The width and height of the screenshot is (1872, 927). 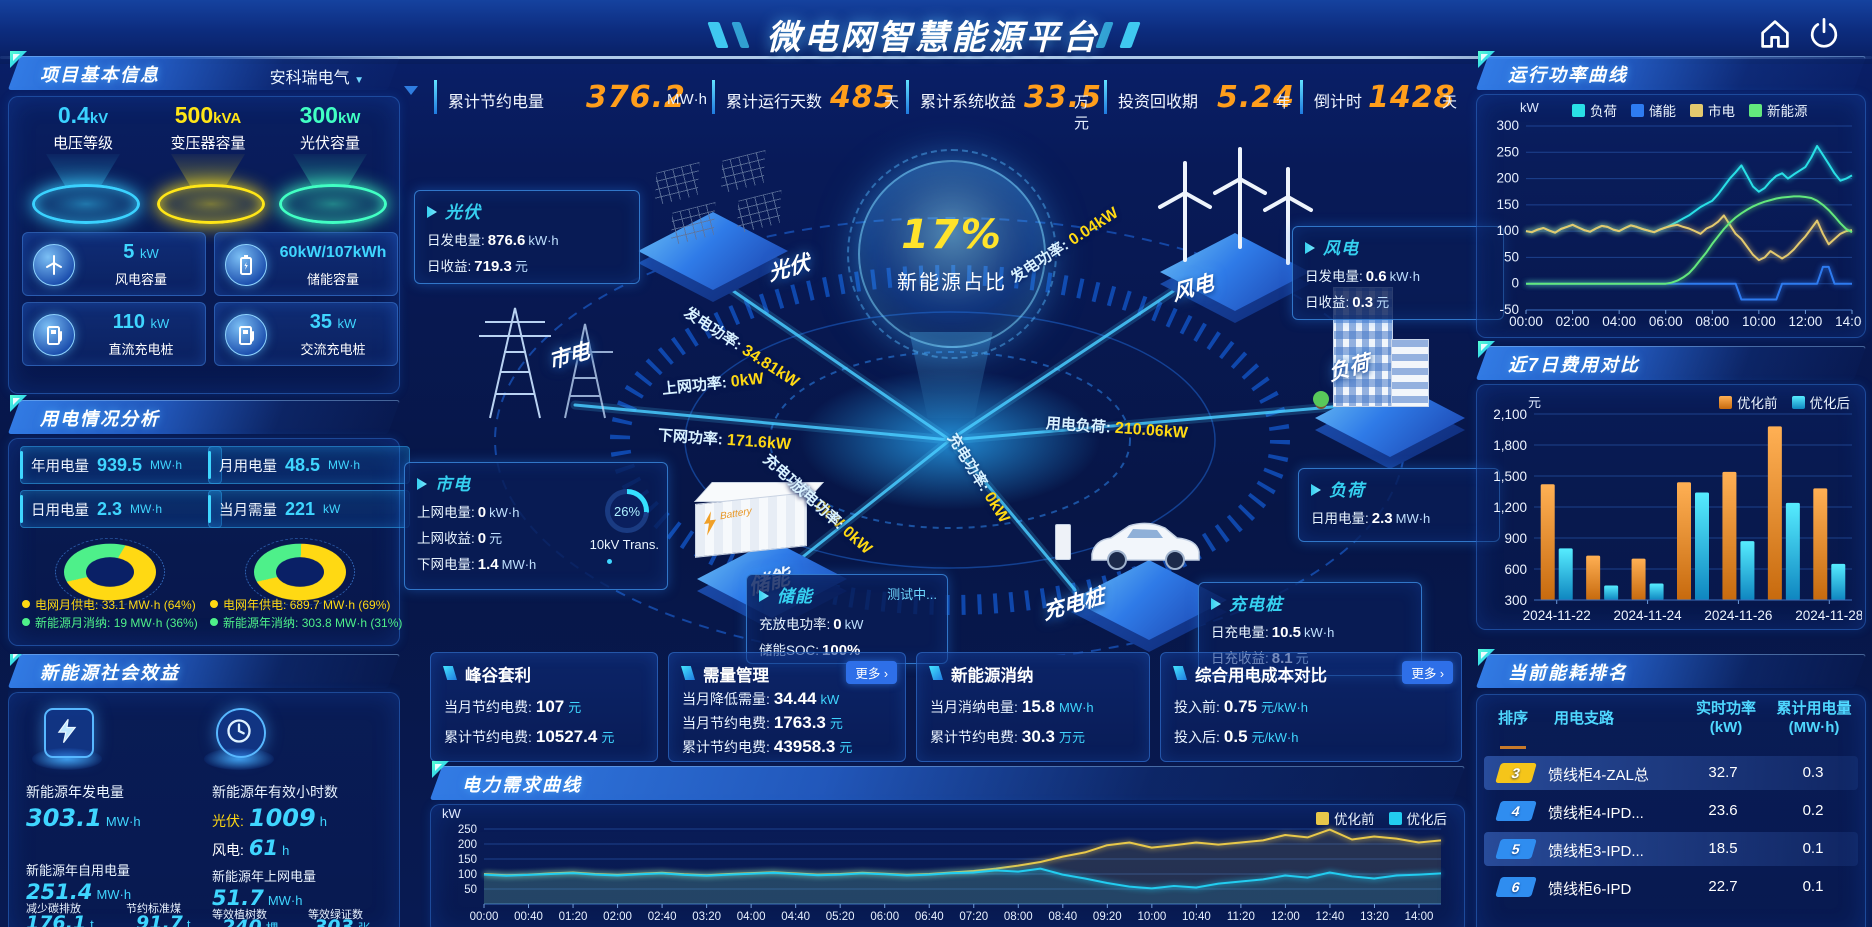 What do you see at coordinates (706, 917) in the screenshot?
I see `svg-text: 03:20` at bounding box center [706, 917].